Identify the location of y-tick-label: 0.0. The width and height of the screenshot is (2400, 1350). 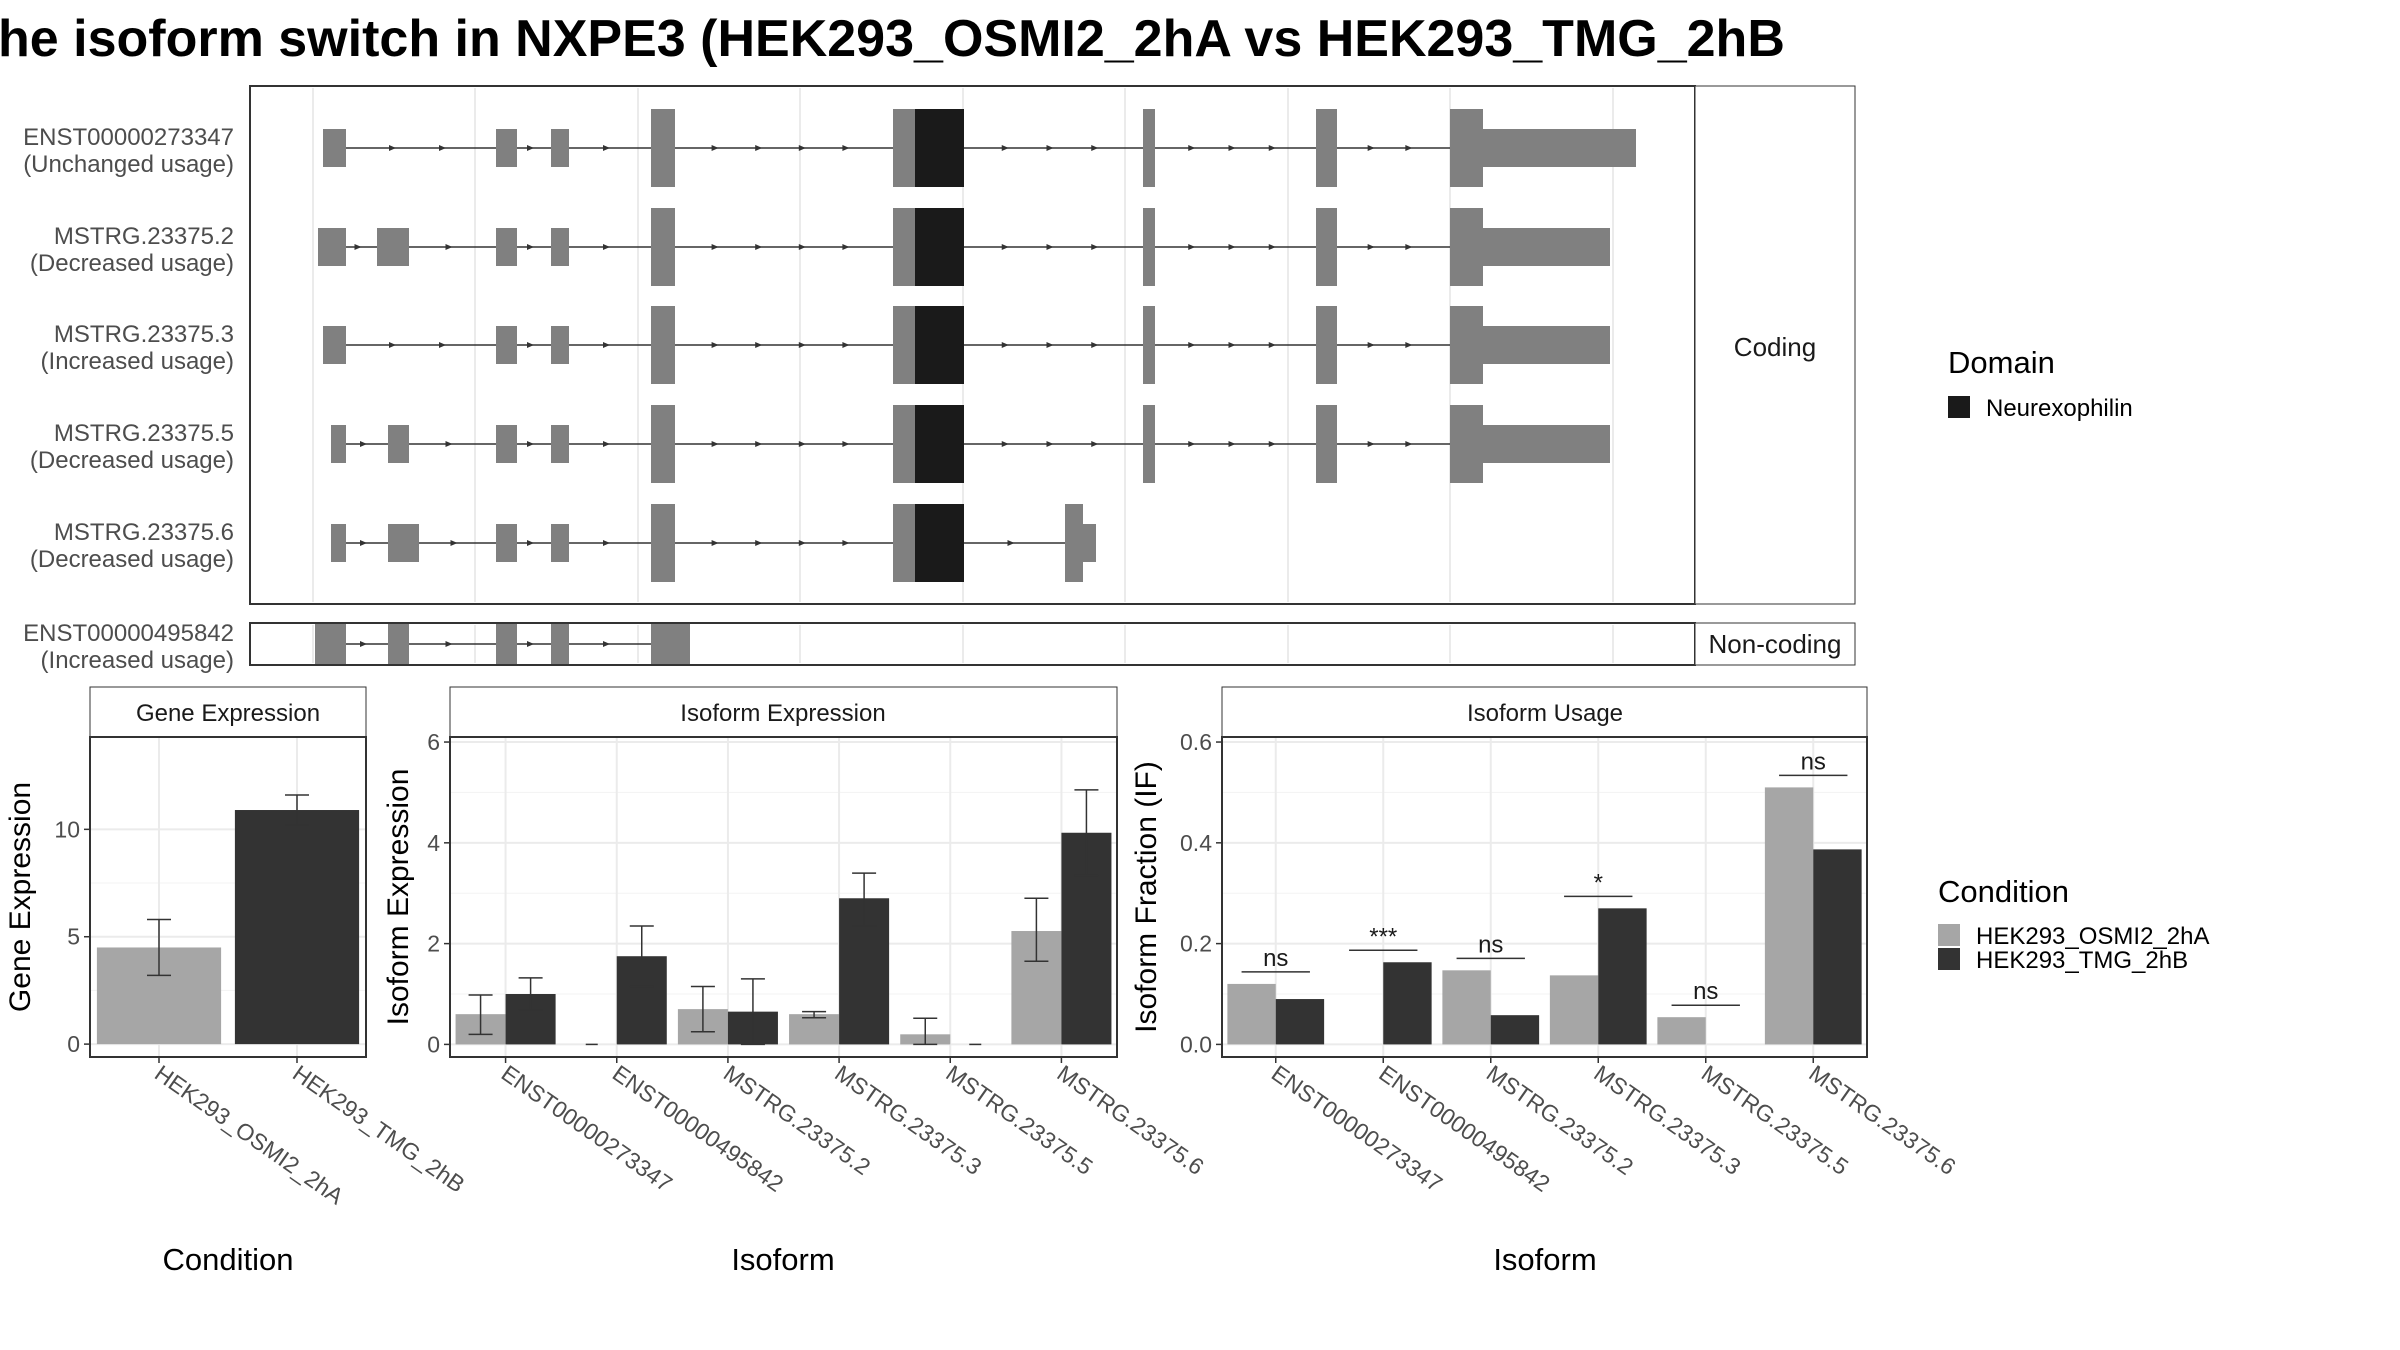
(1196, 1044).